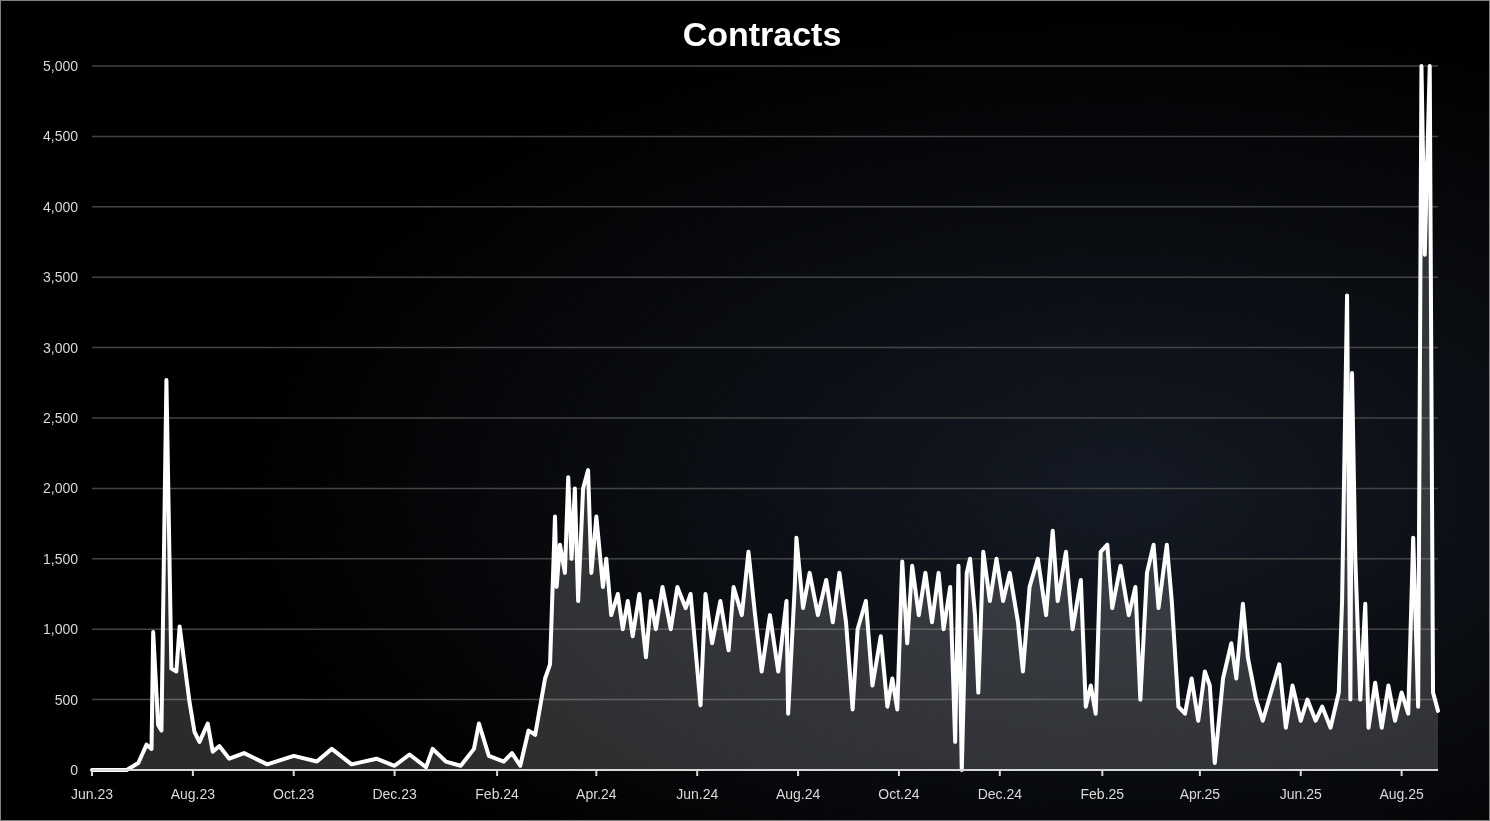  Describe the element at coordinates (60, 488) in the screenshot. I see `y-tick-label: 2,000` at that location.